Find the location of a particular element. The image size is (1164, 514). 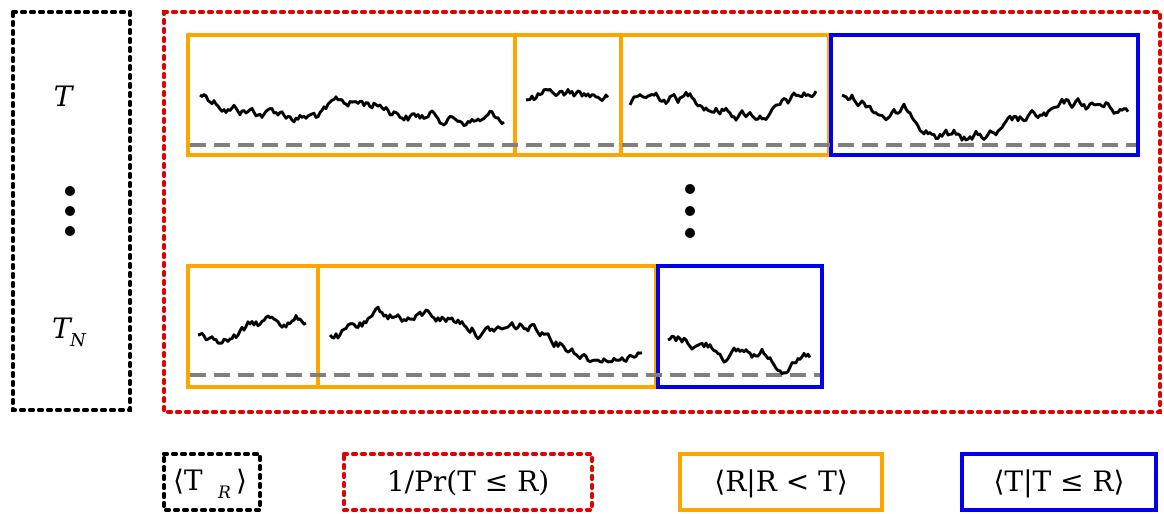

row1-completion-box is located at coordinates (984, 95).